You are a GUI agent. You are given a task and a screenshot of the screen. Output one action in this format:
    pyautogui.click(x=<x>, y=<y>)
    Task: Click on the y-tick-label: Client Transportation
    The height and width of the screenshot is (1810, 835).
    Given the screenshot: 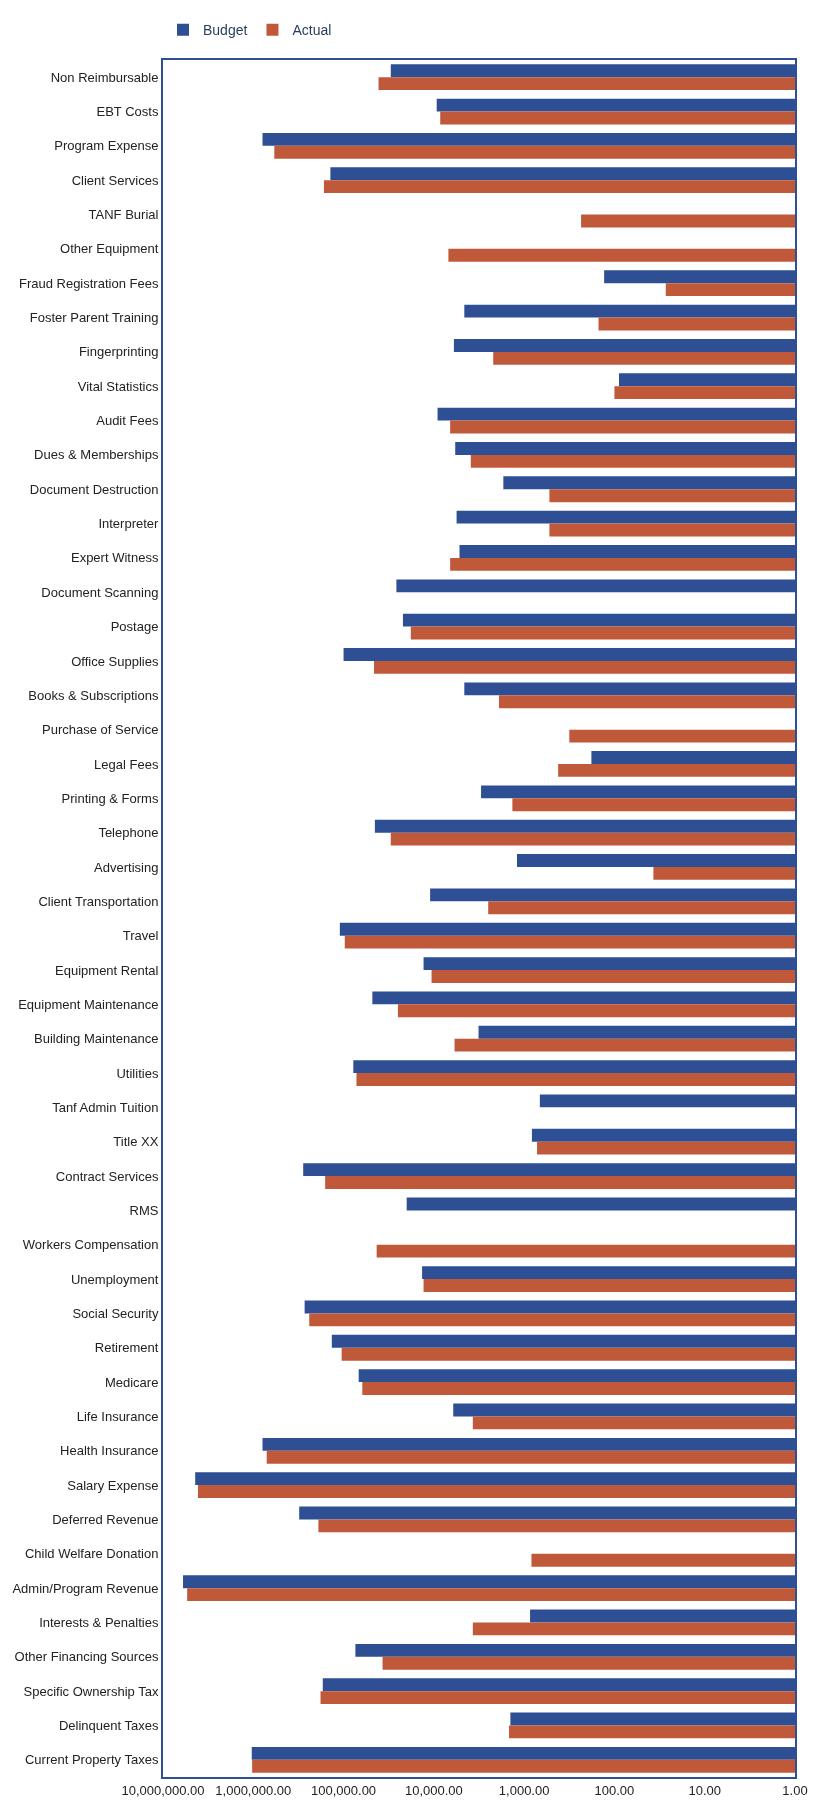 What is the action you would take?
    pyautogui.click(x=98, y=901)
    